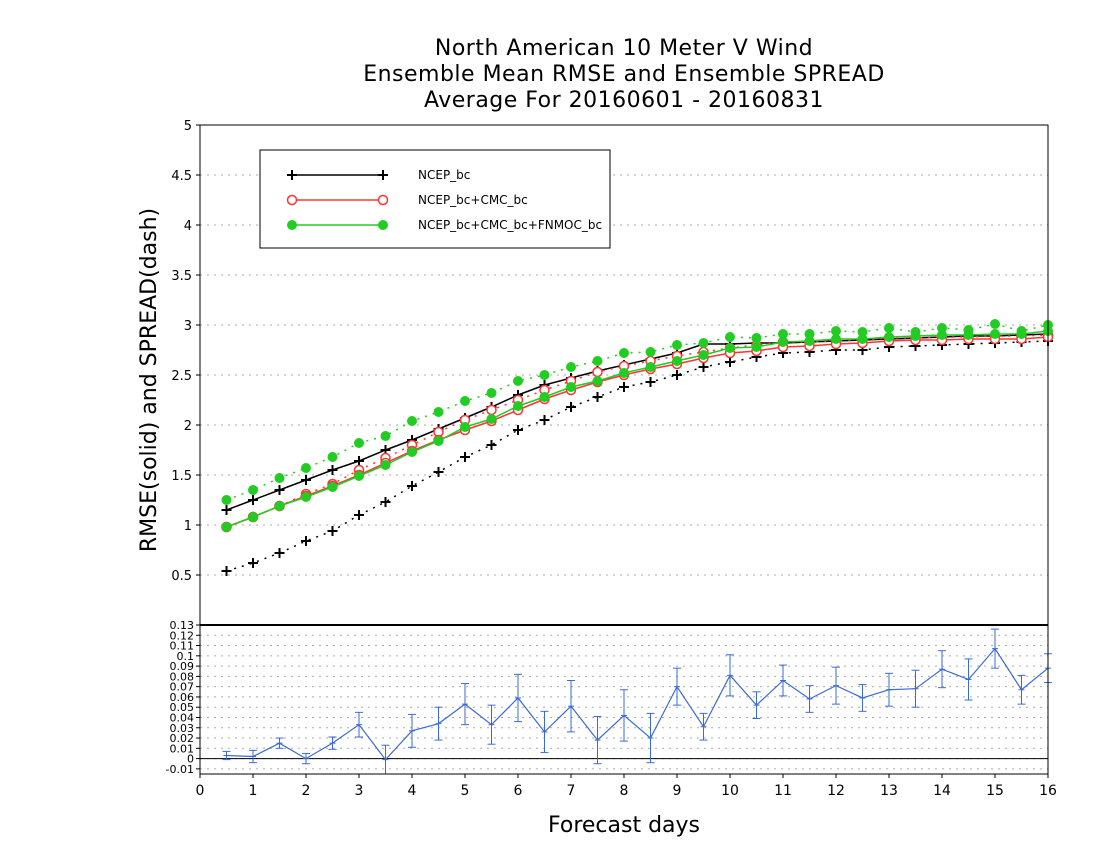 The height and width of the screenshot is (850, 1100). I want to click on x-tick-label: 10, so click(730, 791).